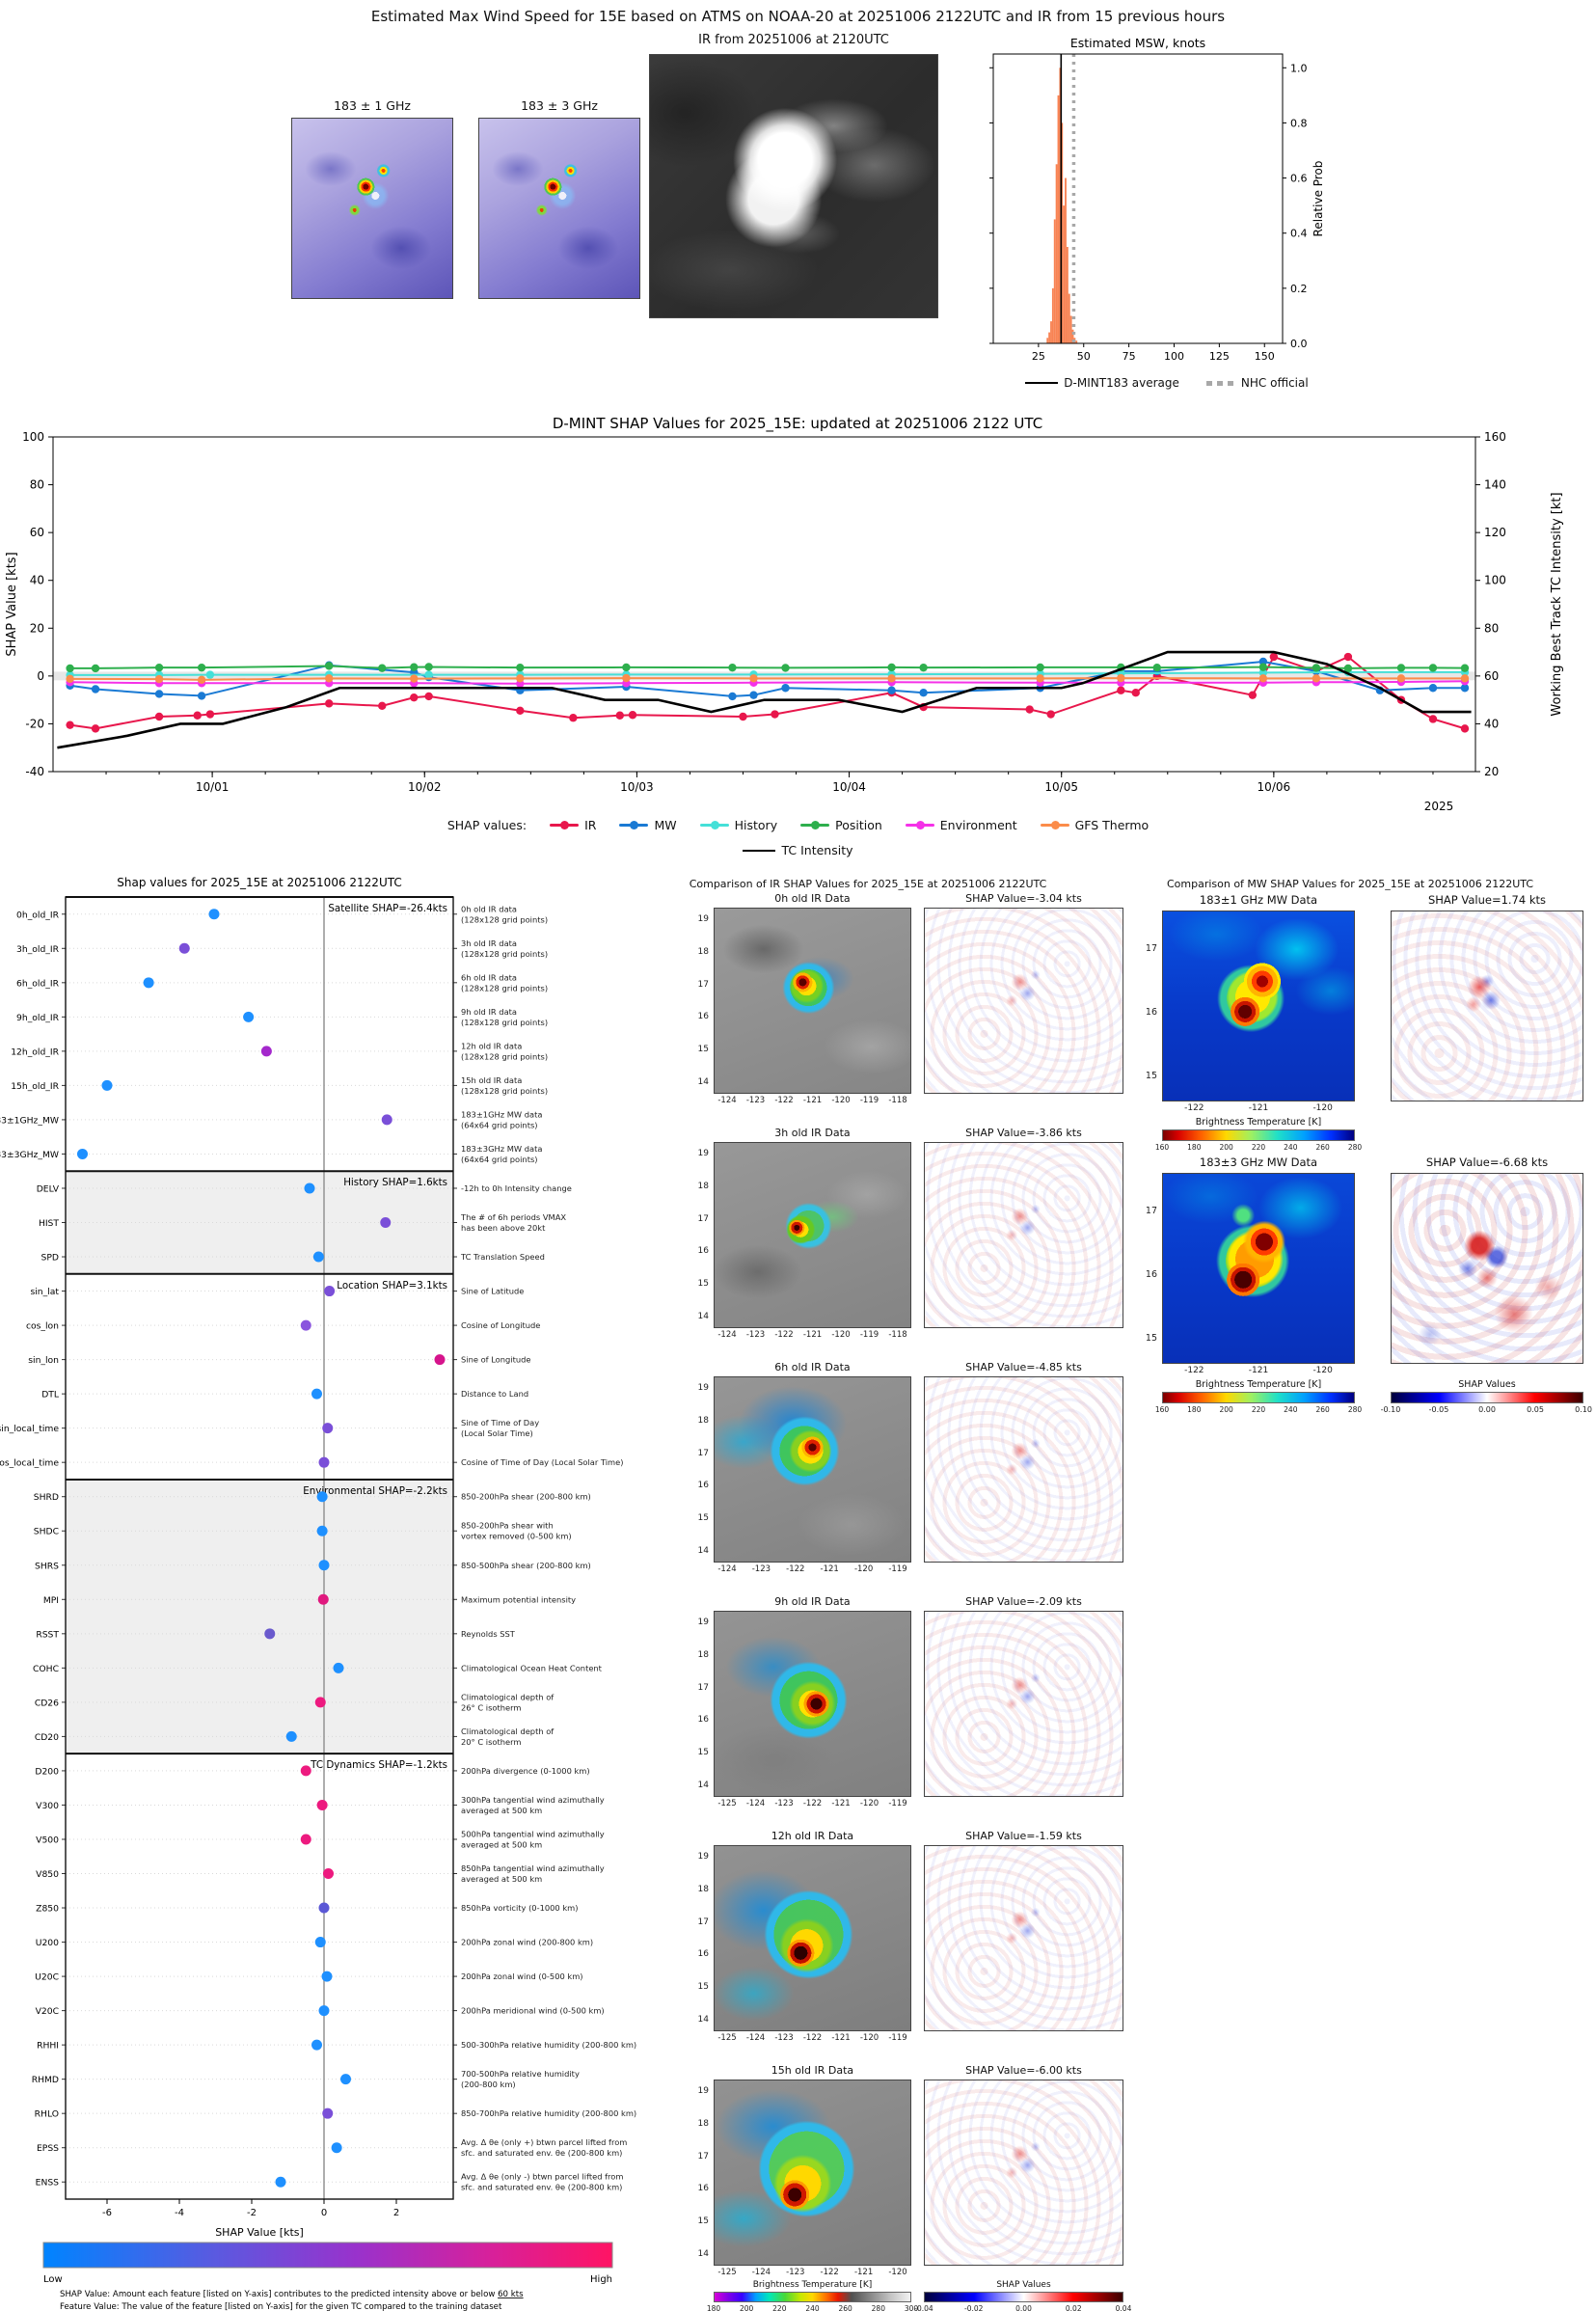 This screenshot has width=1596, height=2311. I want to click on shap-dot-RSST, so click(270, 1634).